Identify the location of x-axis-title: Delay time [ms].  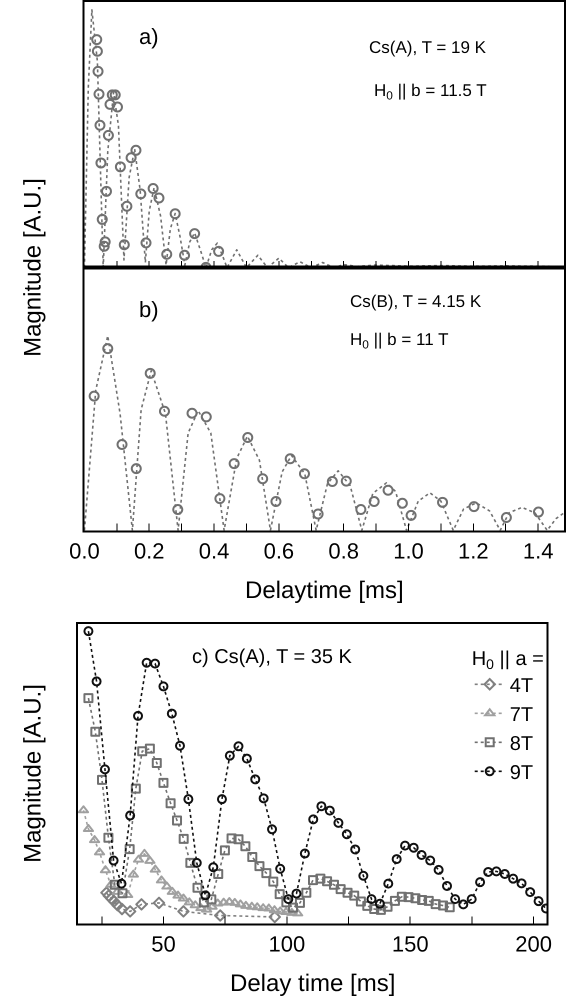
(313, 983).